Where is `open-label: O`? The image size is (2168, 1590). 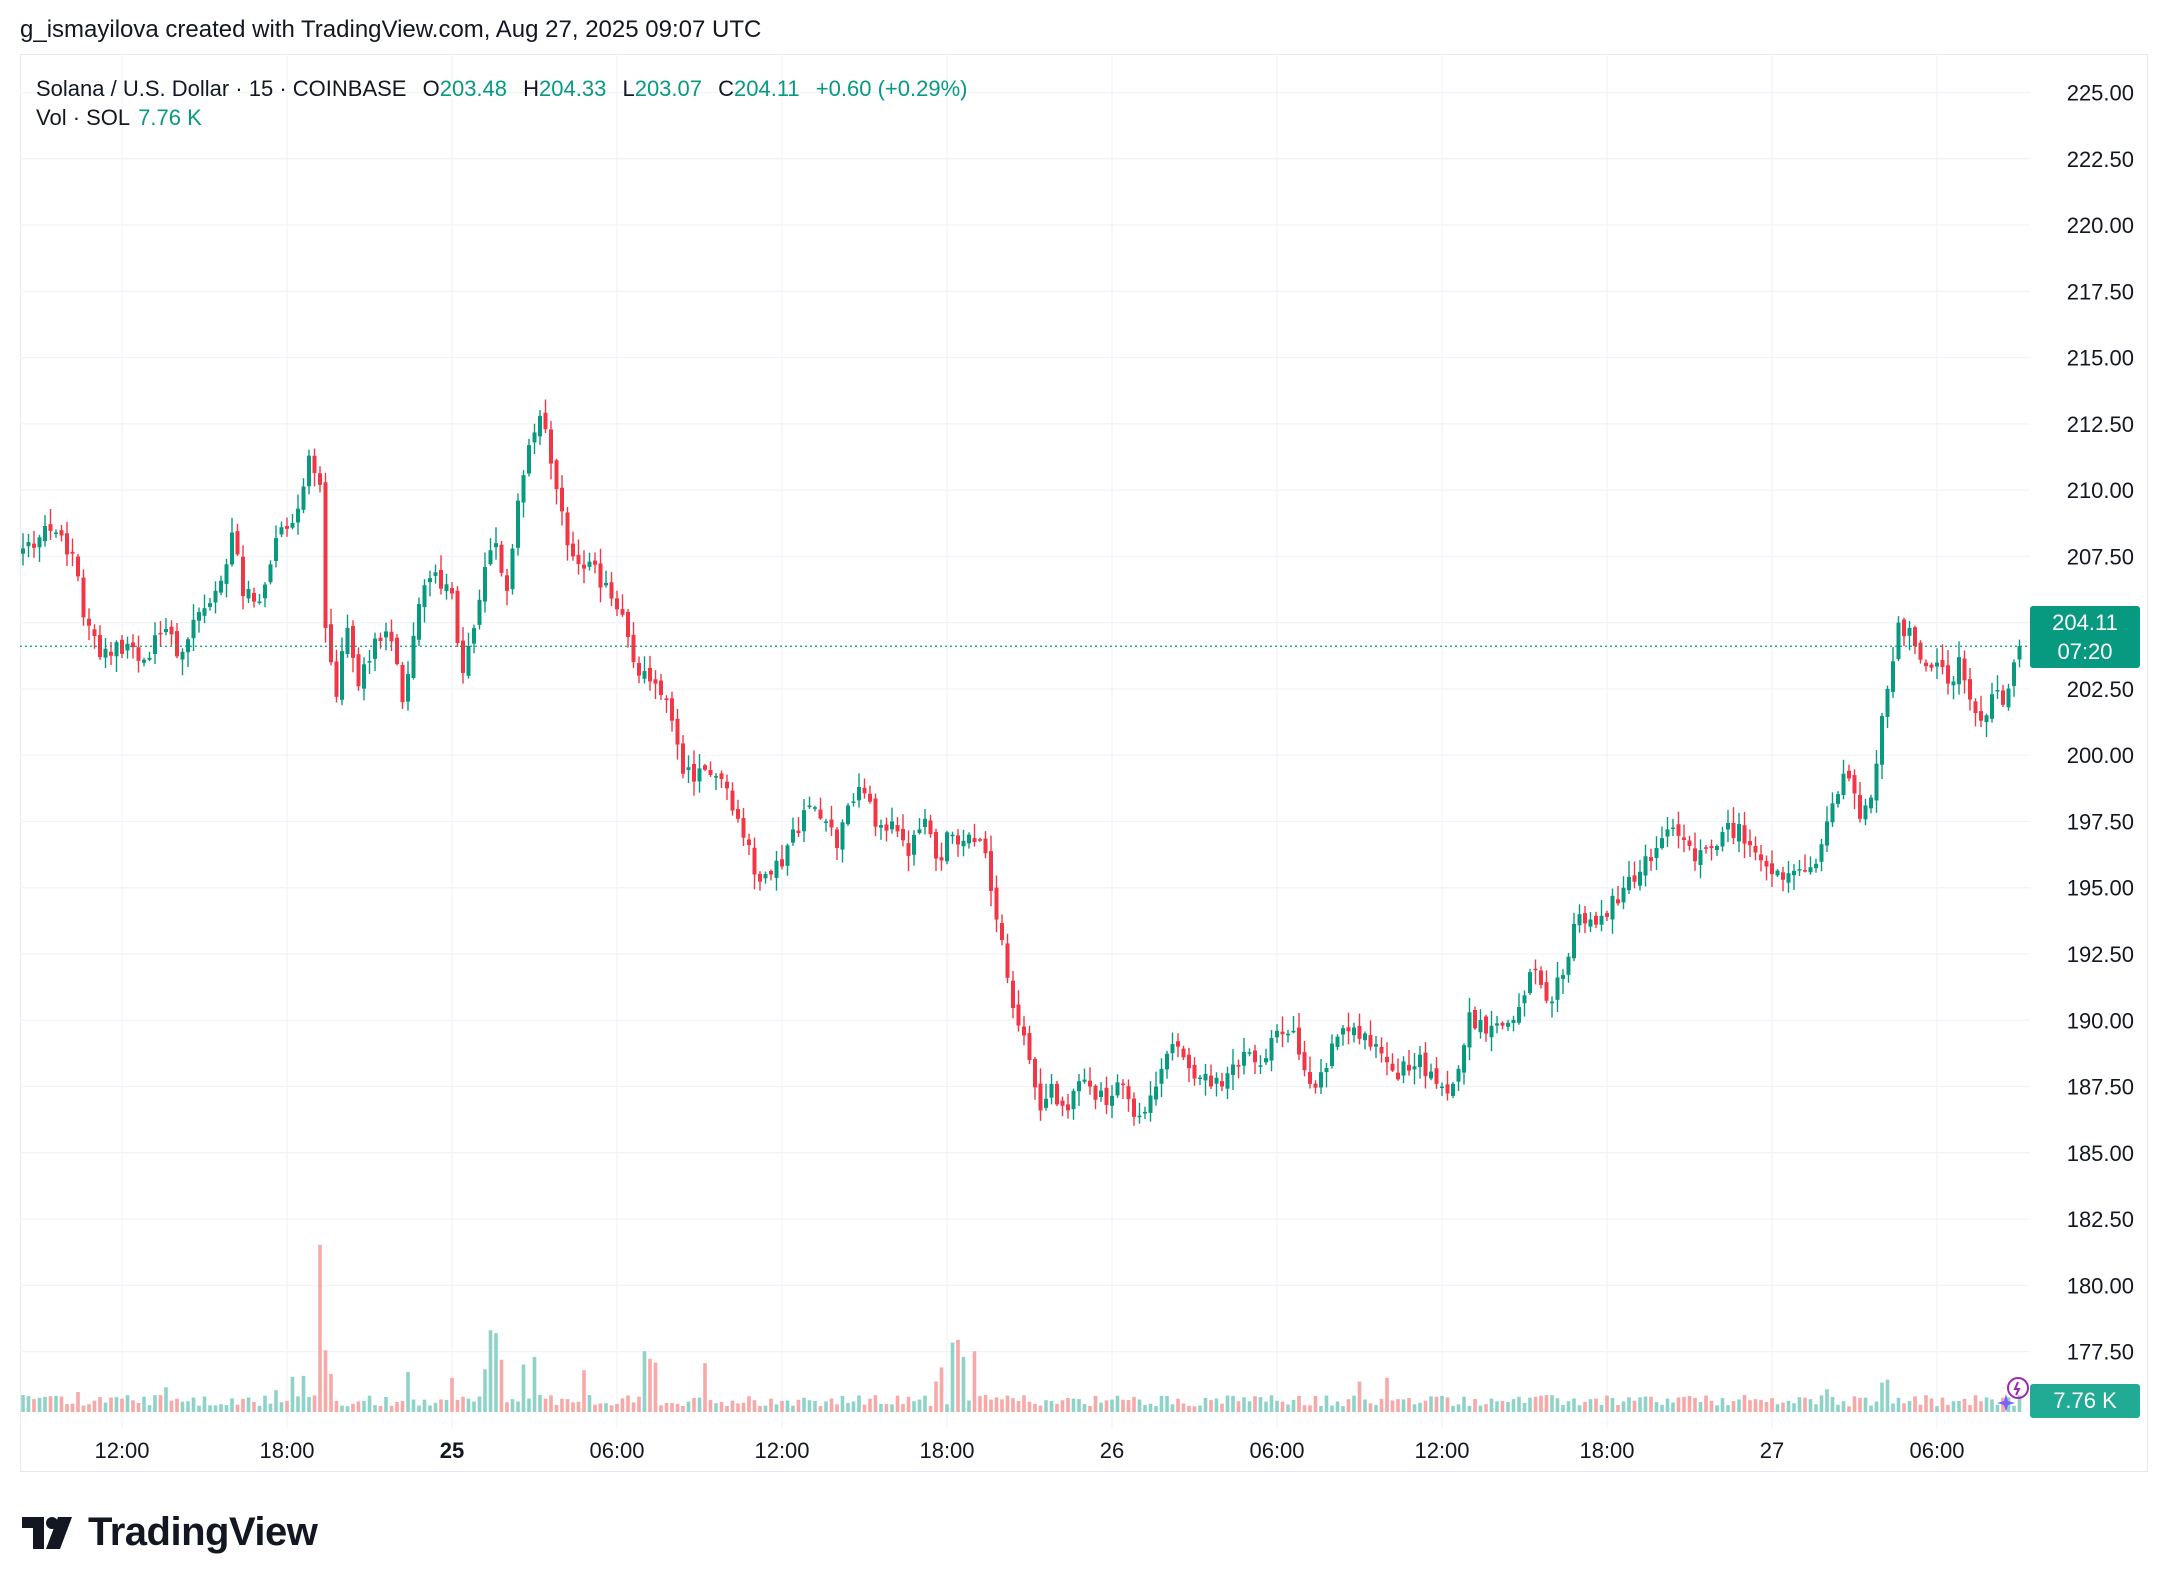 open-label: O is located at coordinates (431, 88).